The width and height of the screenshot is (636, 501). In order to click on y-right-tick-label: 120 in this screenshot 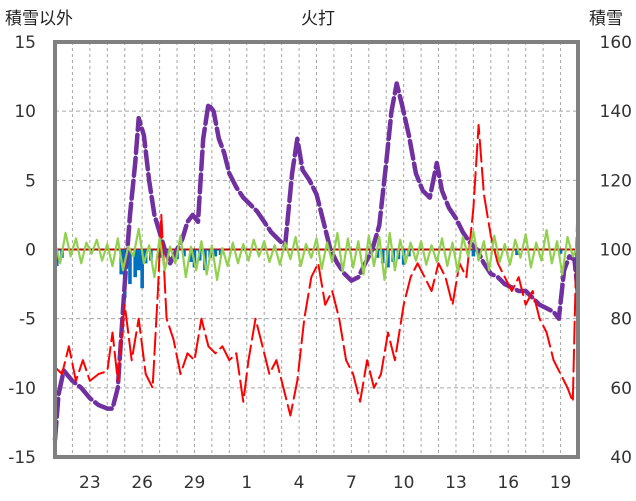, I will do `click(616, 181)`.